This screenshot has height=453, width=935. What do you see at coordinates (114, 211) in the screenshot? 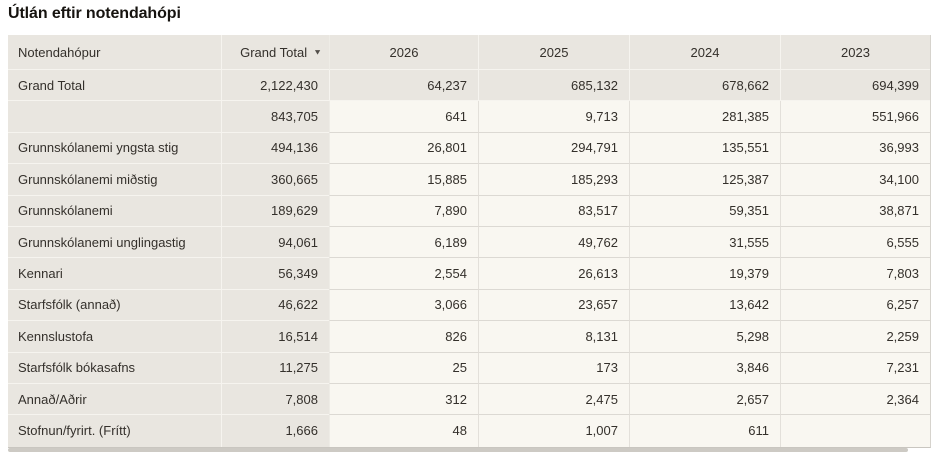
I see `row-label-cell: Grunnskólanemi` at bounding box center [114, 211].